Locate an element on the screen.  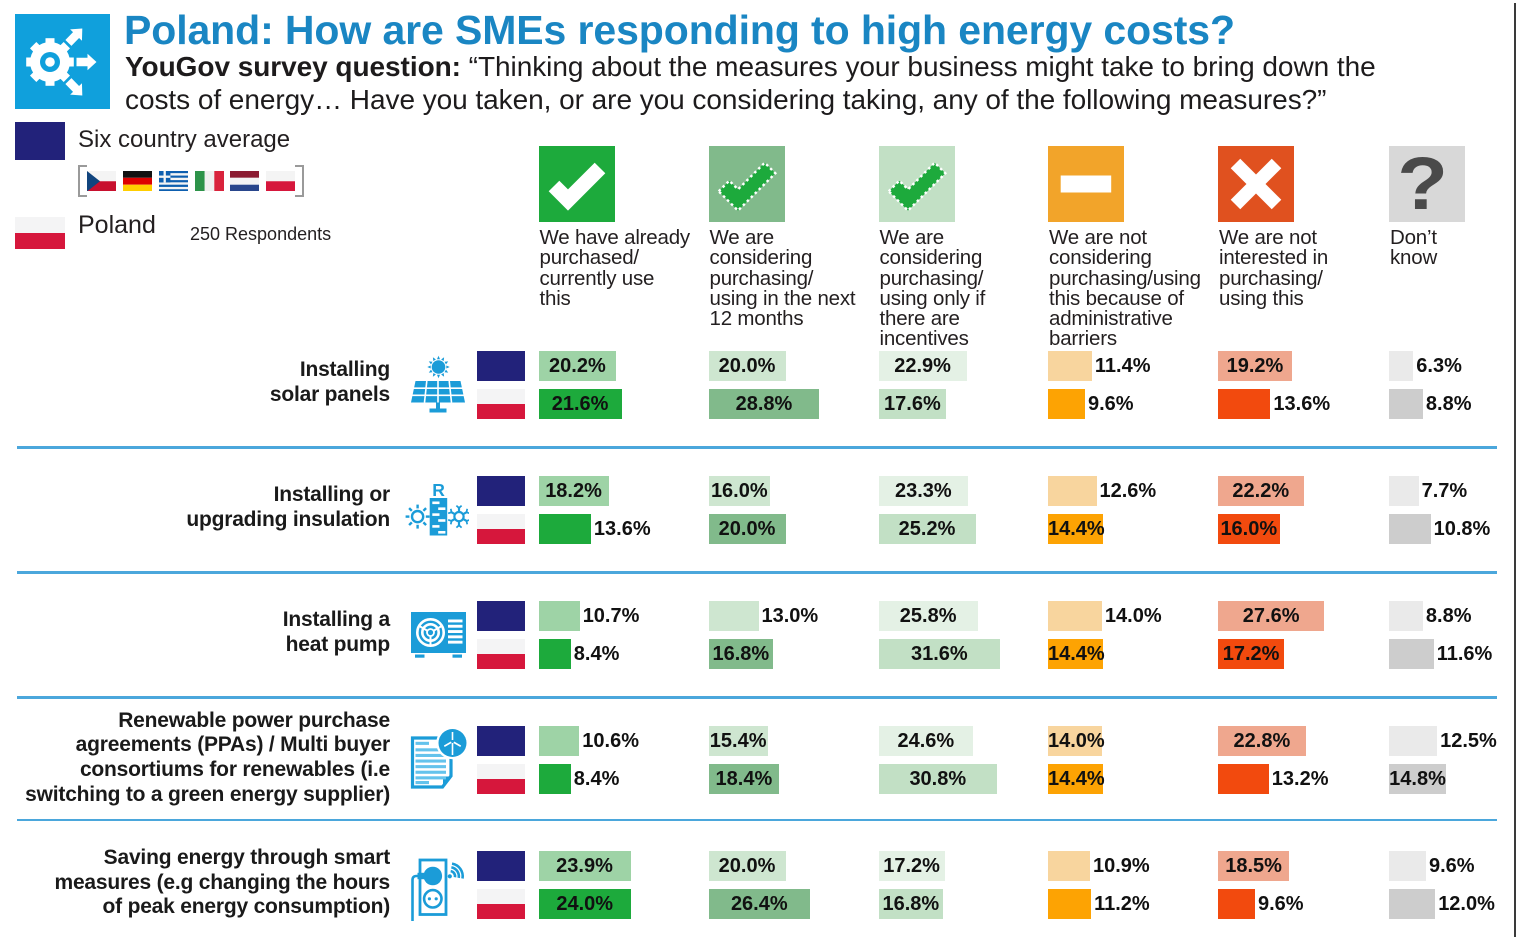
svg-text: R is located at coordinates (438, 490).